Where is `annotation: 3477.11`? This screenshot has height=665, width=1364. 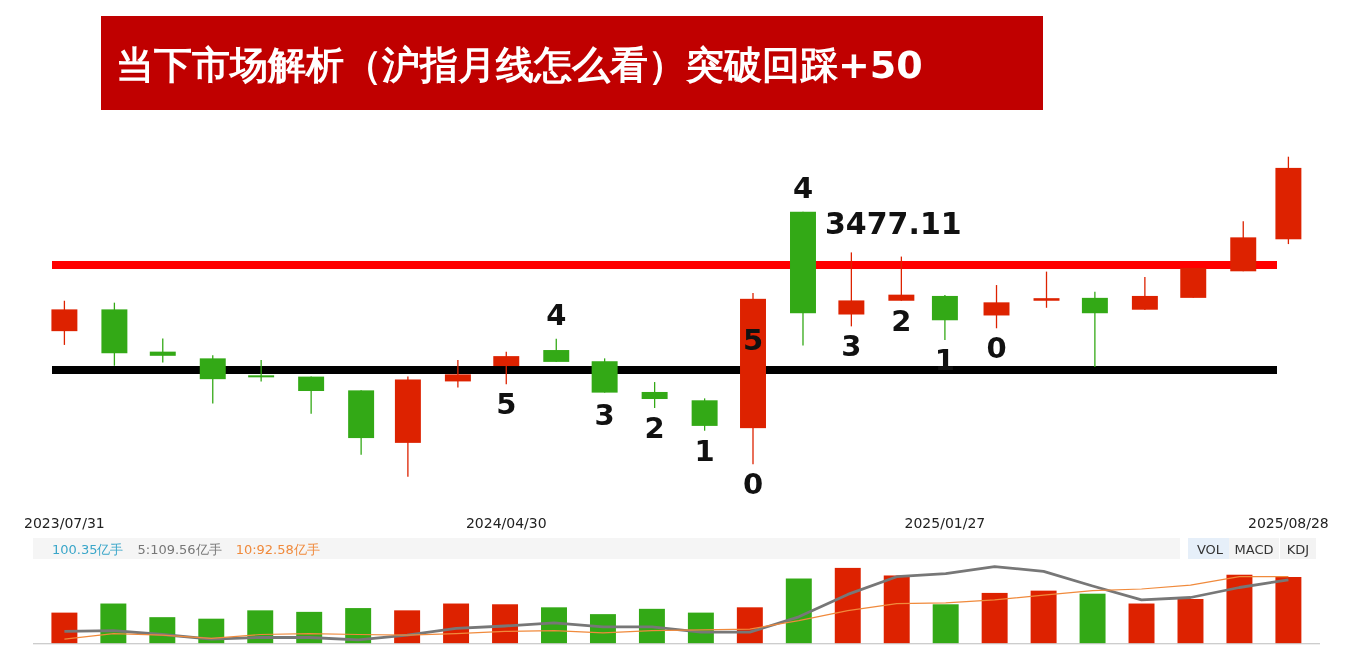
annotation: 3477.11 is located at coordinates (893, 223).